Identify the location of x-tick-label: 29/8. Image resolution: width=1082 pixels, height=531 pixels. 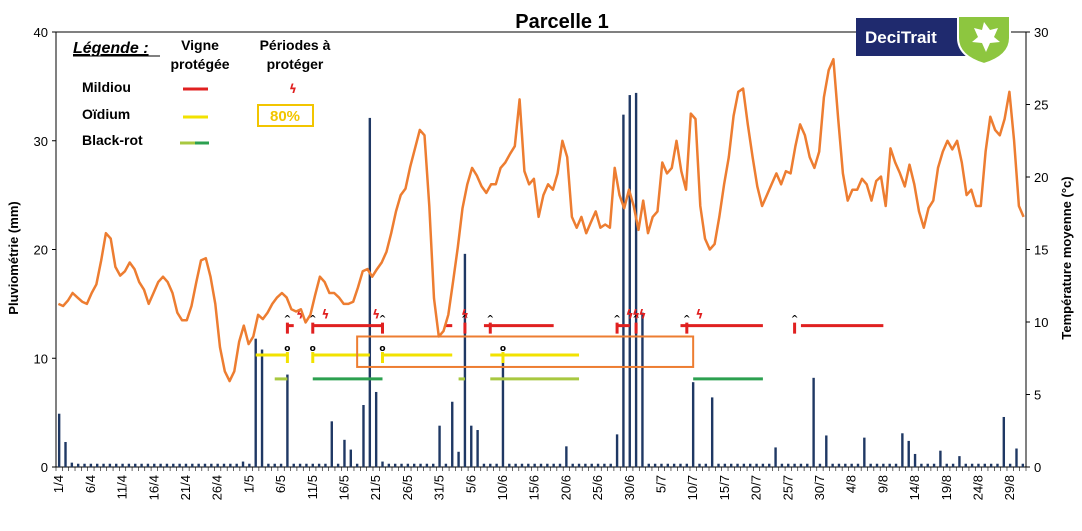
(1009, 487).